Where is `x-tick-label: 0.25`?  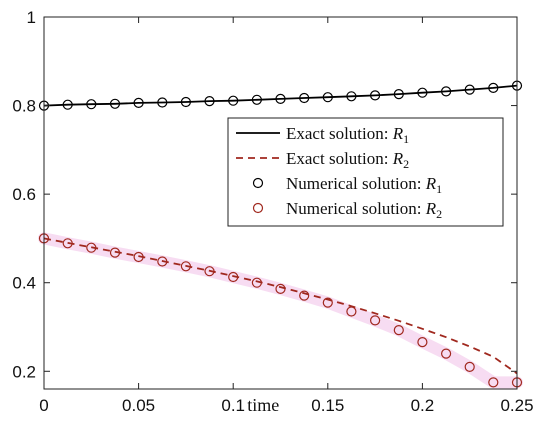 x-tick-label: 0.25 is located at coordinates (516, 405).